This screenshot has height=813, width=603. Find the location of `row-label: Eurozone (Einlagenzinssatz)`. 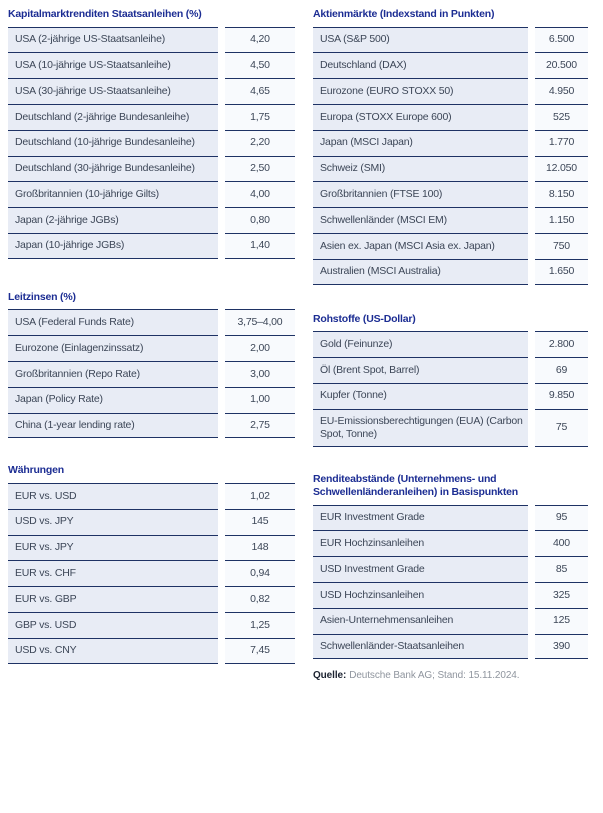

row-label: Eurozone (Einlagenzinssatz) is located at coordinates (113, 348).